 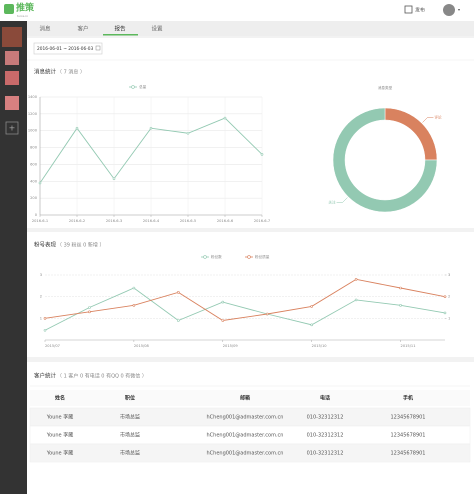 I want to click on x-tick-label: 2015/08, so click(x=142, y=346).